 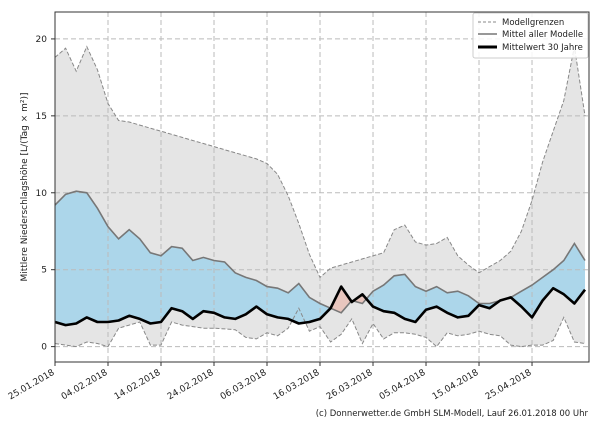 I want to click on legend-label-mean: Mittel aller Modelle, so click(x=542, y=35).